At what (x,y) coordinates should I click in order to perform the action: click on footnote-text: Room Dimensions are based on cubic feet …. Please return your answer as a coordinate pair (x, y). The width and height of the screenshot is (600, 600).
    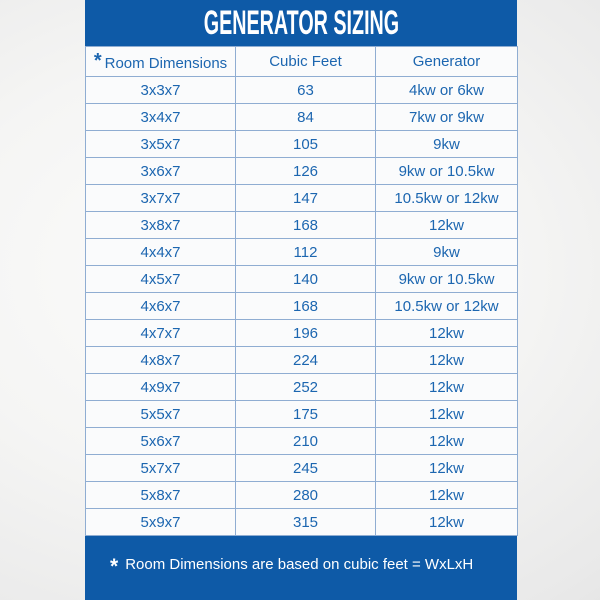
    Looking at the image, I should click on (299, 564).